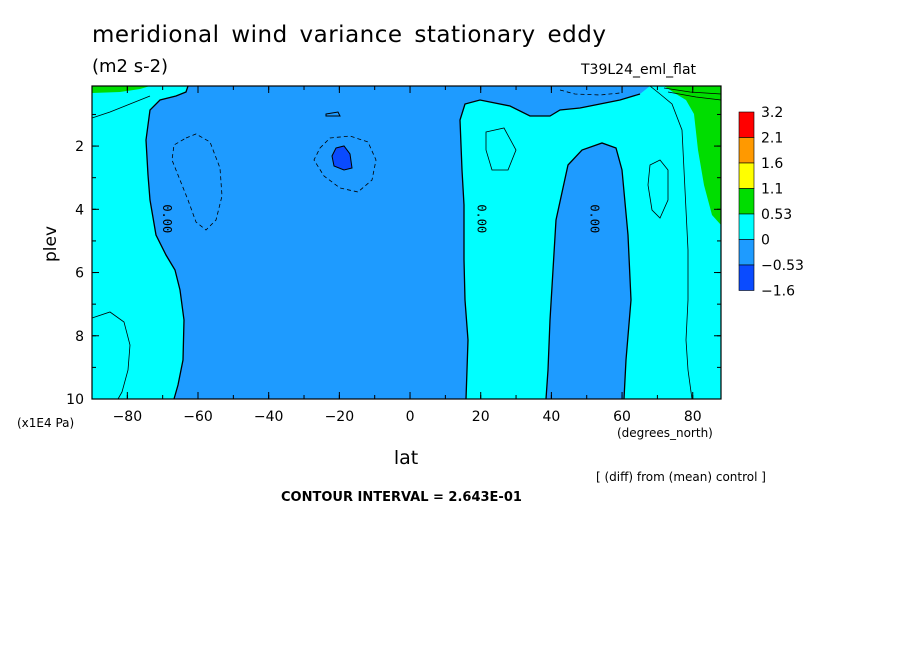 This screenshot has width=904, height=654. I want to click on x-tick-label: −60, so click(198, 417).